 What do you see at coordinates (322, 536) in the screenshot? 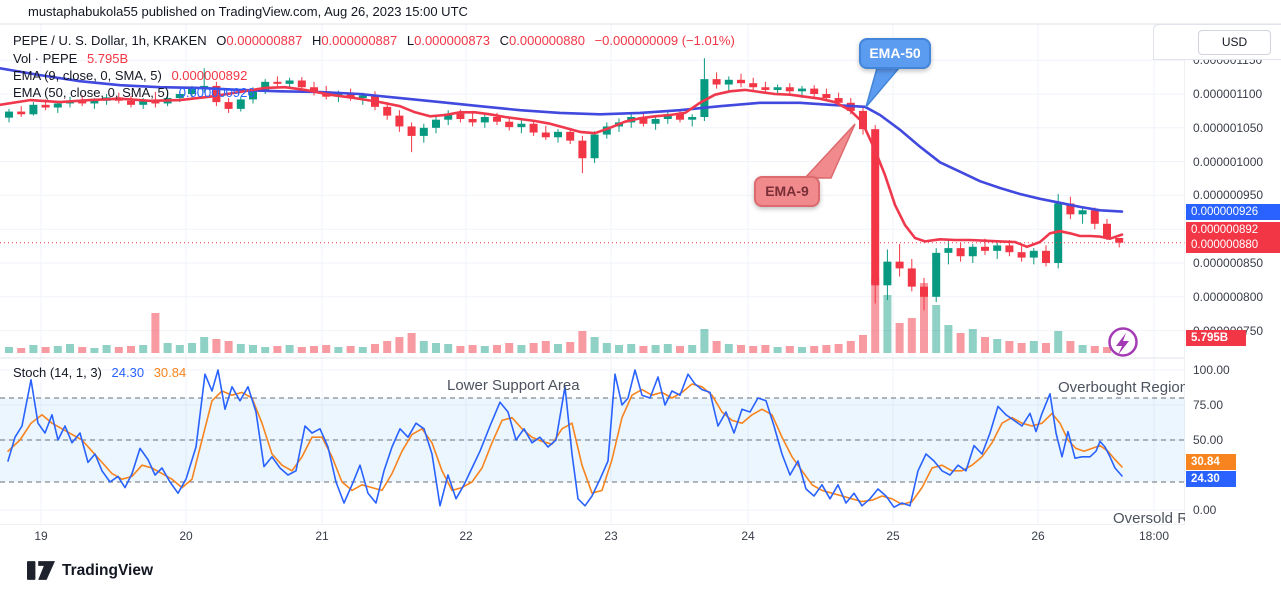
I see `time-axis-label: 21` at bounding box center [322, 536].